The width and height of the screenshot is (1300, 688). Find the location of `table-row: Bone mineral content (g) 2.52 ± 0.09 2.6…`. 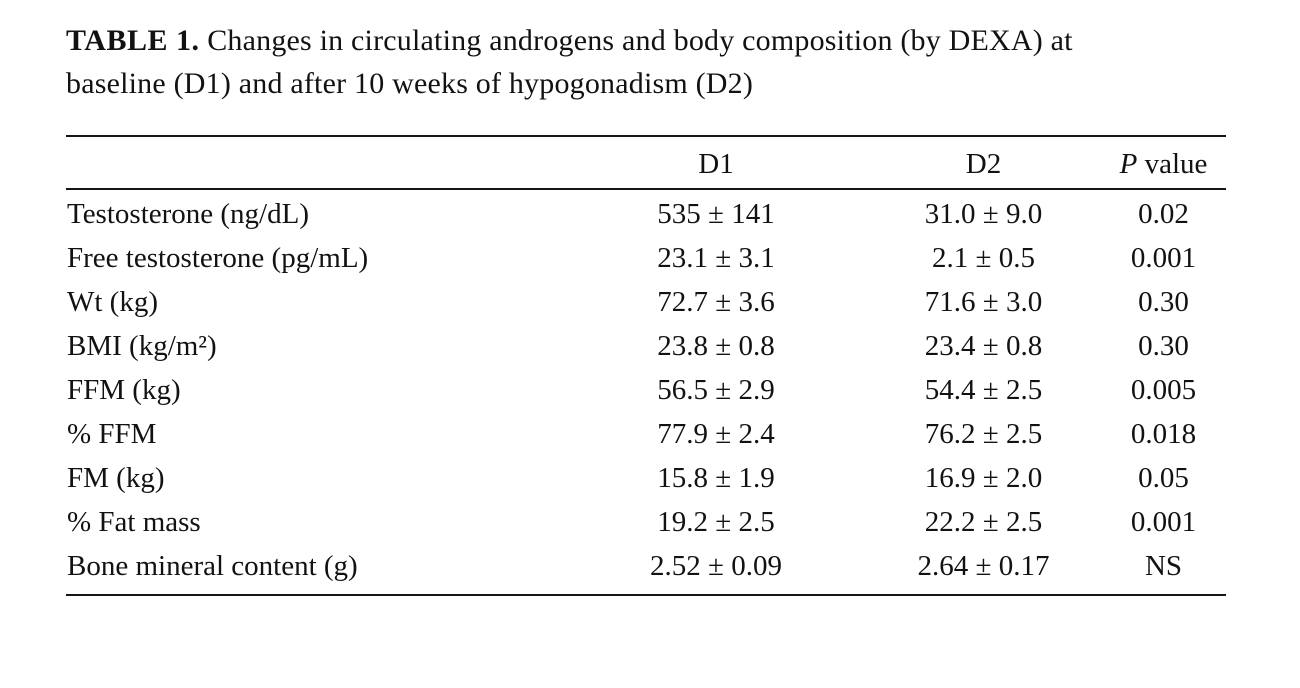

table-row: Bone mineral content (g) 2.52 ± 0.09 2.6… is located at coordinates (646, 569).